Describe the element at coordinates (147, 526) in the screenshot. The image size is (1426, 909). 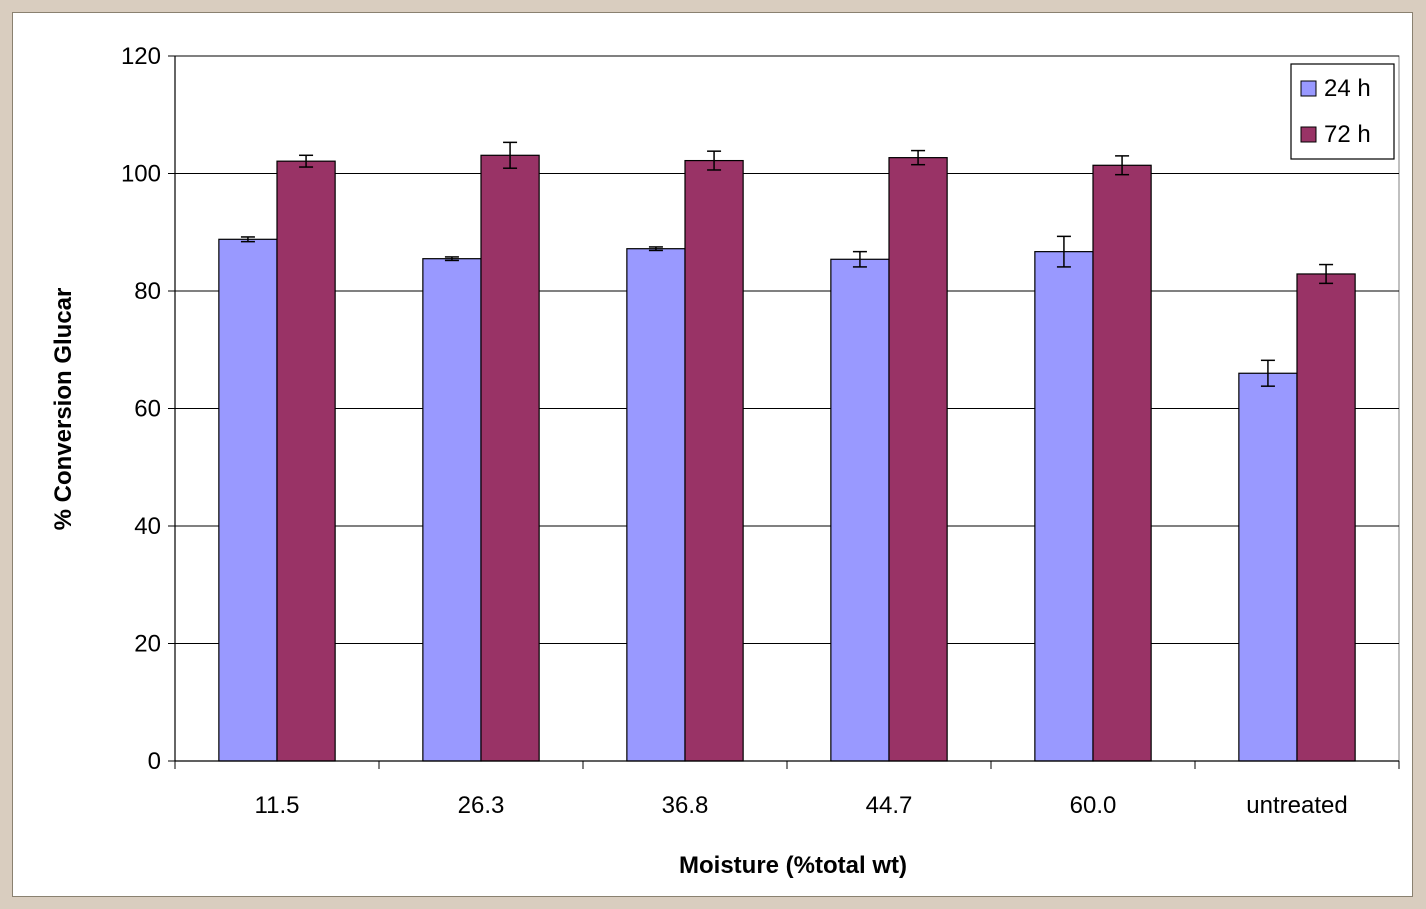
I see `y-tick-label: 40` at that location.